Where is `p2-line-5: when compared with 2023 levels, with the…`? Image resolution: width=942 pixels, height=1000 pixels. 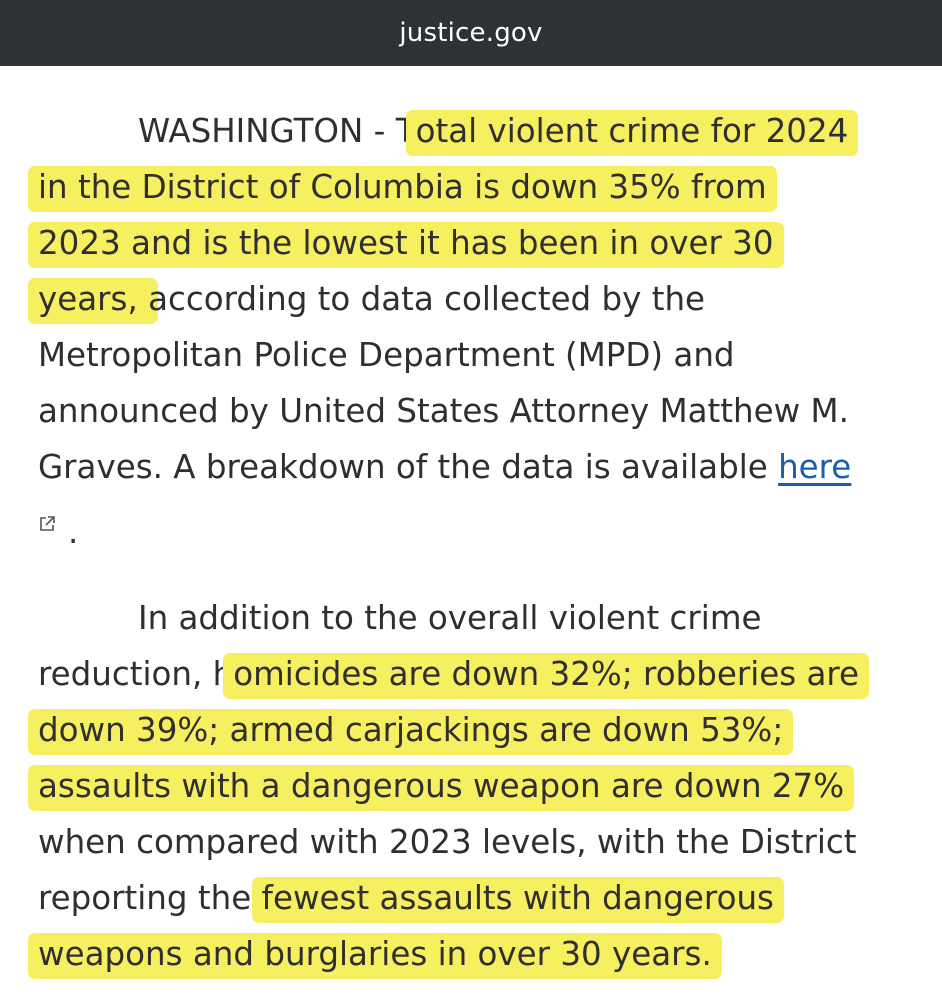 p2-line-5: when compared with 2023 levels, with the… is located at coordinates (447, 842).